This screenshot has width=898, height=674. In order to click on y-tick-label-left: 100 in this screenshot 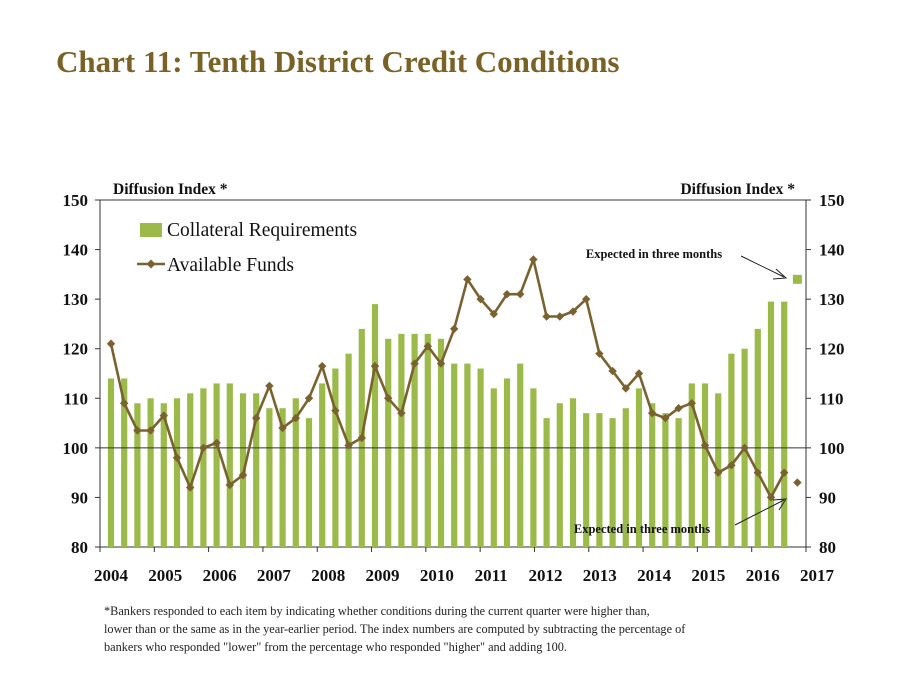, I will do `click(76, 448)`.